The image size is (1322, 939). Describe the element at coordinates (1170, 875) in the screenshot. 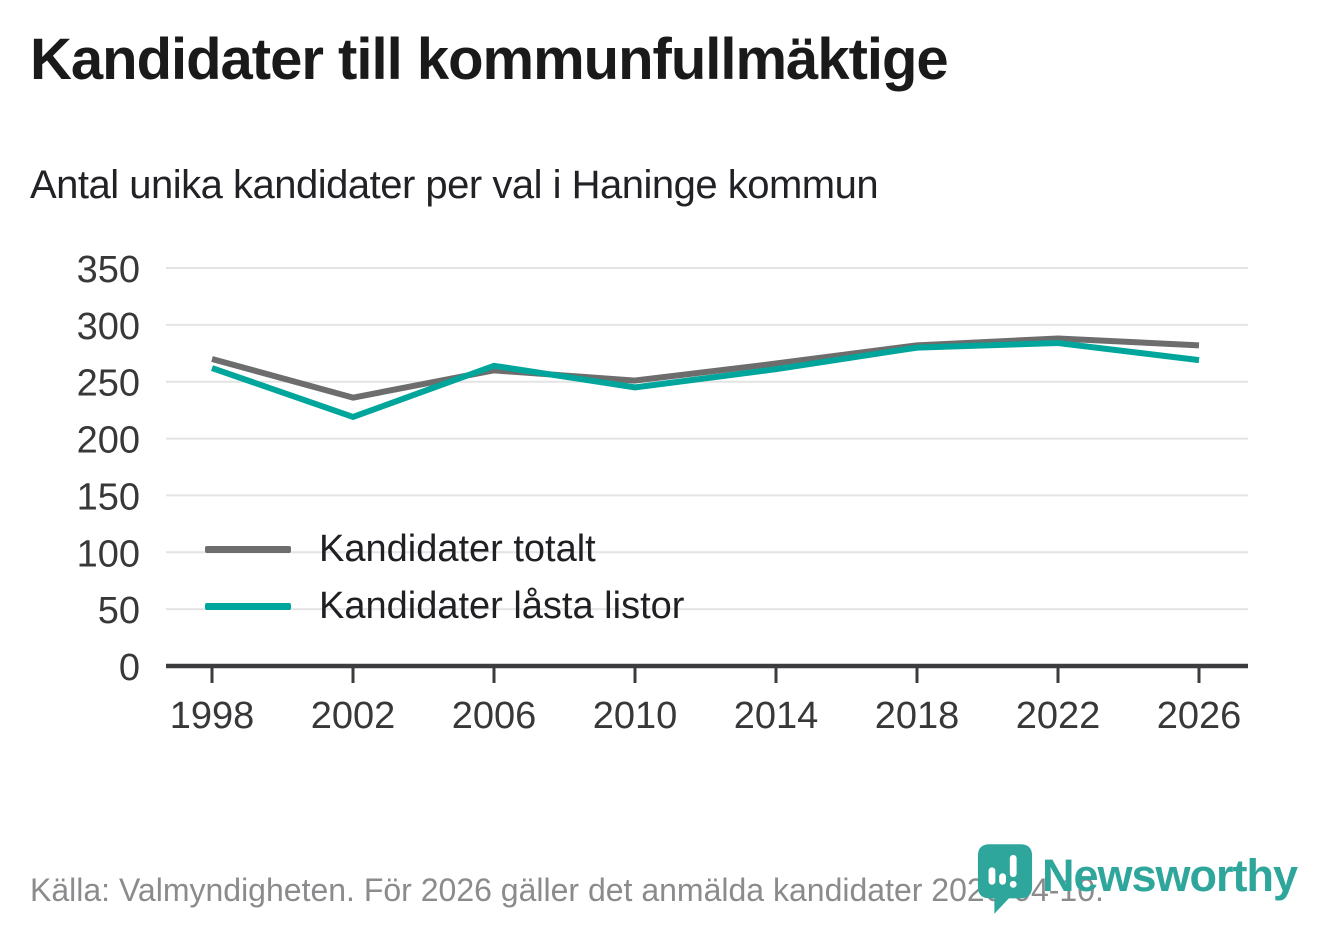

I see `brand-wordmark: Newsworthy` at that location.